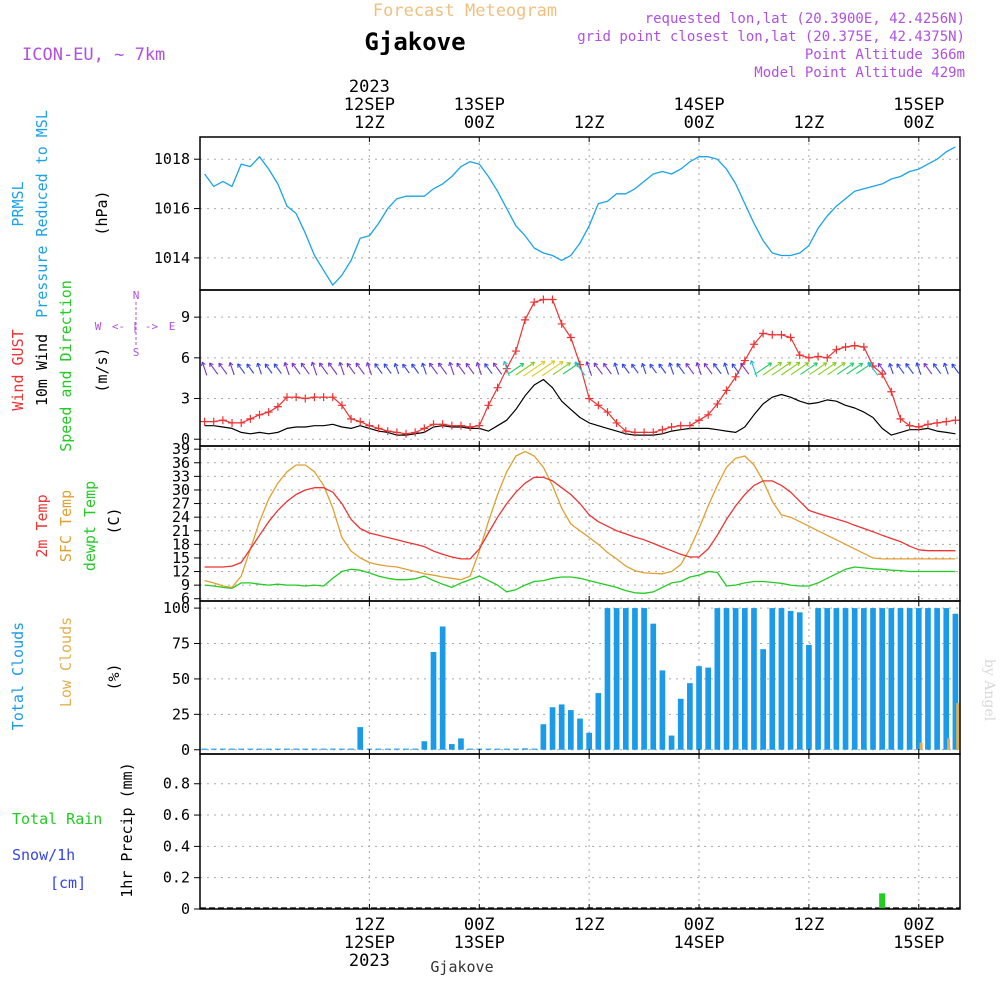 The height and width of the screenshot is (1000, 1000). What do you see at coordinates (66, 526) in the screenshot?
I see `temp-sfc-label: SFC Temp` at bounding box center [66, 526].